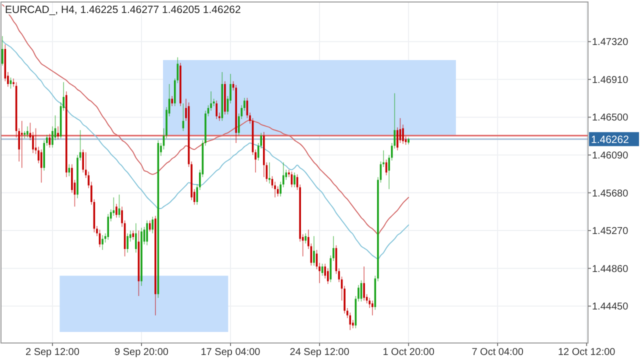 This screenshot has height=360, width=640. What do you see at coordinates (610, 269) in the screenshot?
I see `y-tick-label: 1.44860` at bounding box center [610, 269].